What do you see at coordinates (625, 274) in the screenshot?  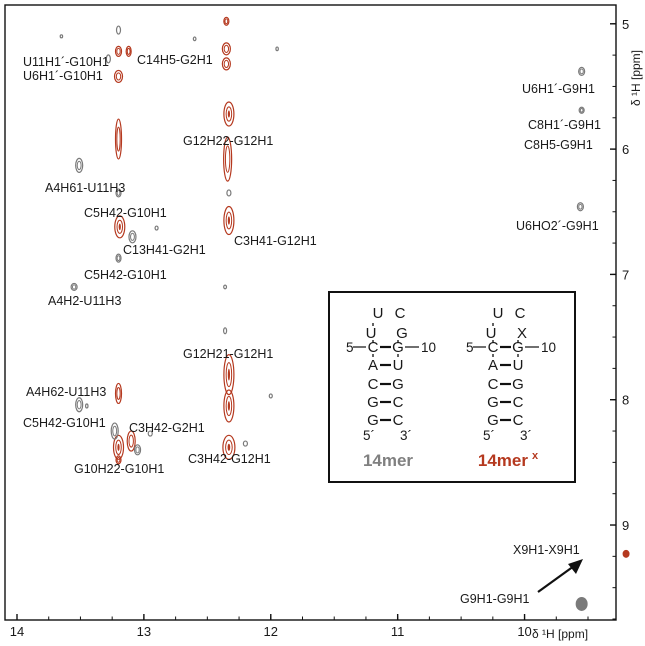 I see `y-tick-label: 7` at bounding box center [625, 274].